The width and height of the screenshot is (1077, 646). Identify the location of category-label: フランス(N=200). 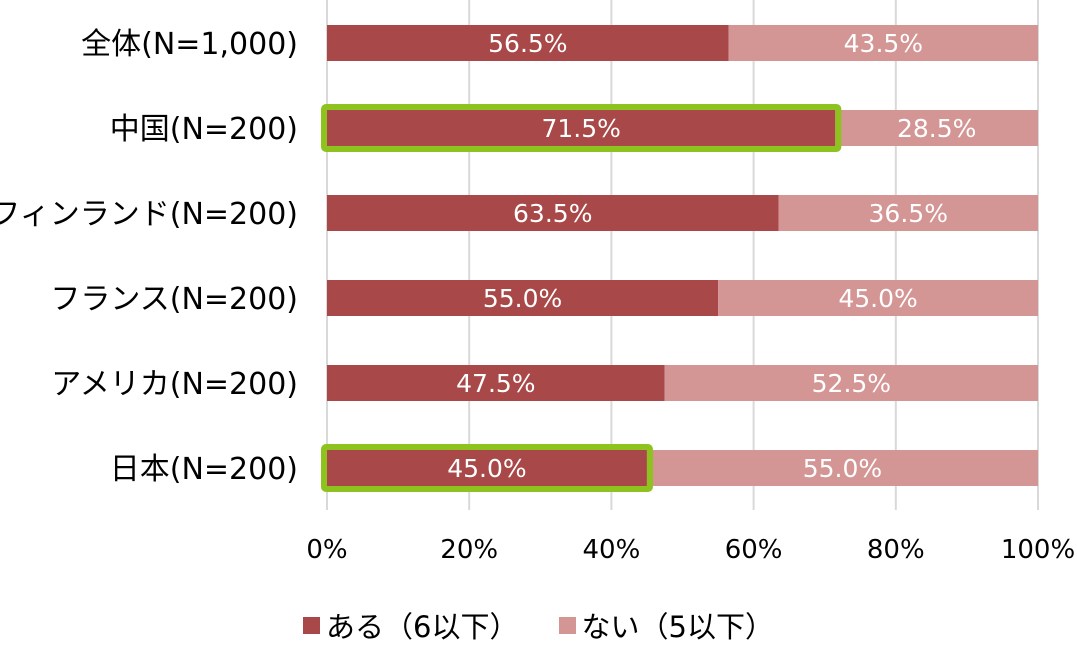
(174, 299).